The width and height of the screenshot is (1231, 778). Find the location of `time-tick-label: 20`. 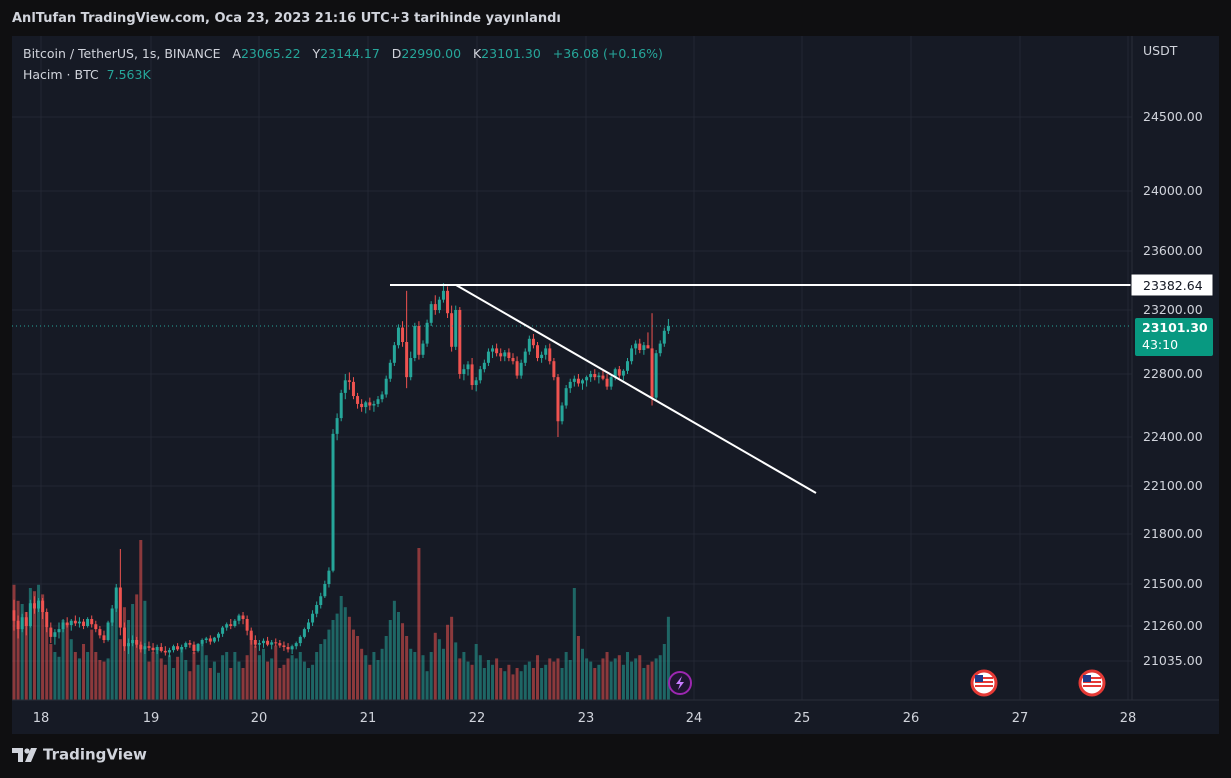

time-tick-label: 20 is located at coordinates (259, 718).